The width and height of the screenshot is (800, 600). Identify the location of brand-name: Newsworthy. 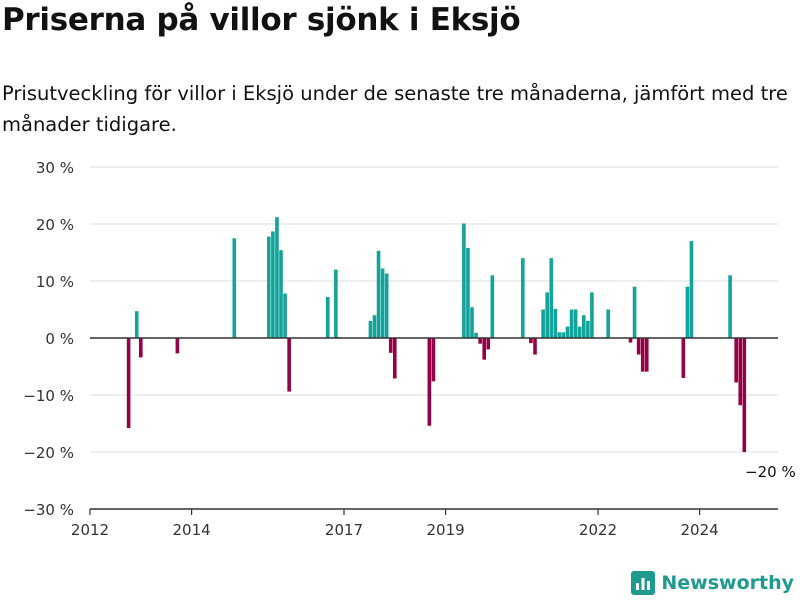
(727, 583).